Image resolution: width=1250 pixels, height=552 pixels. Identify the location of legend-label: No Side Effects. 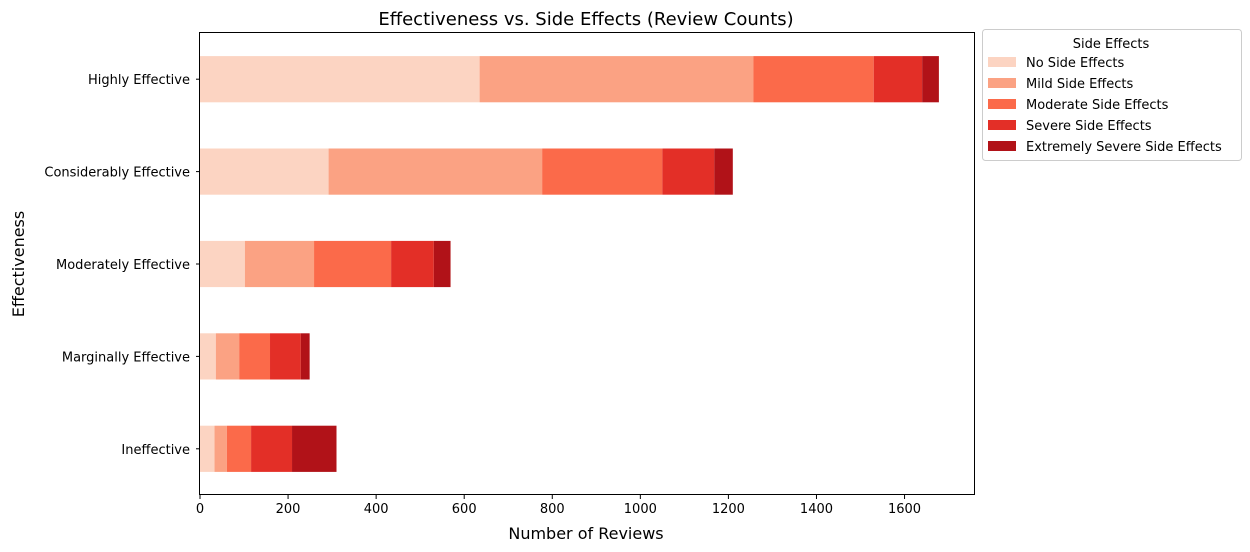
(1075, 63).